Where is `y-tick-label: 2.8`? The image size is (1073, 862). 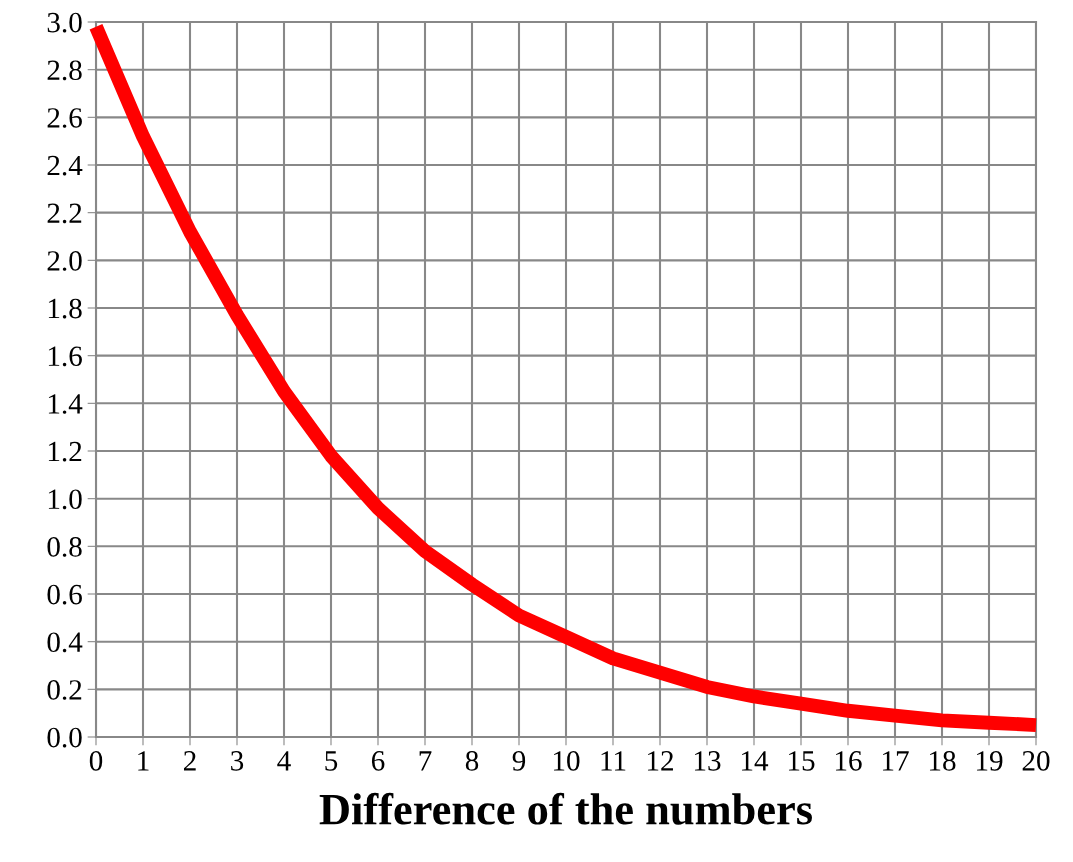
y-tick-label: 2.8 is located at coordinates (64, 70).